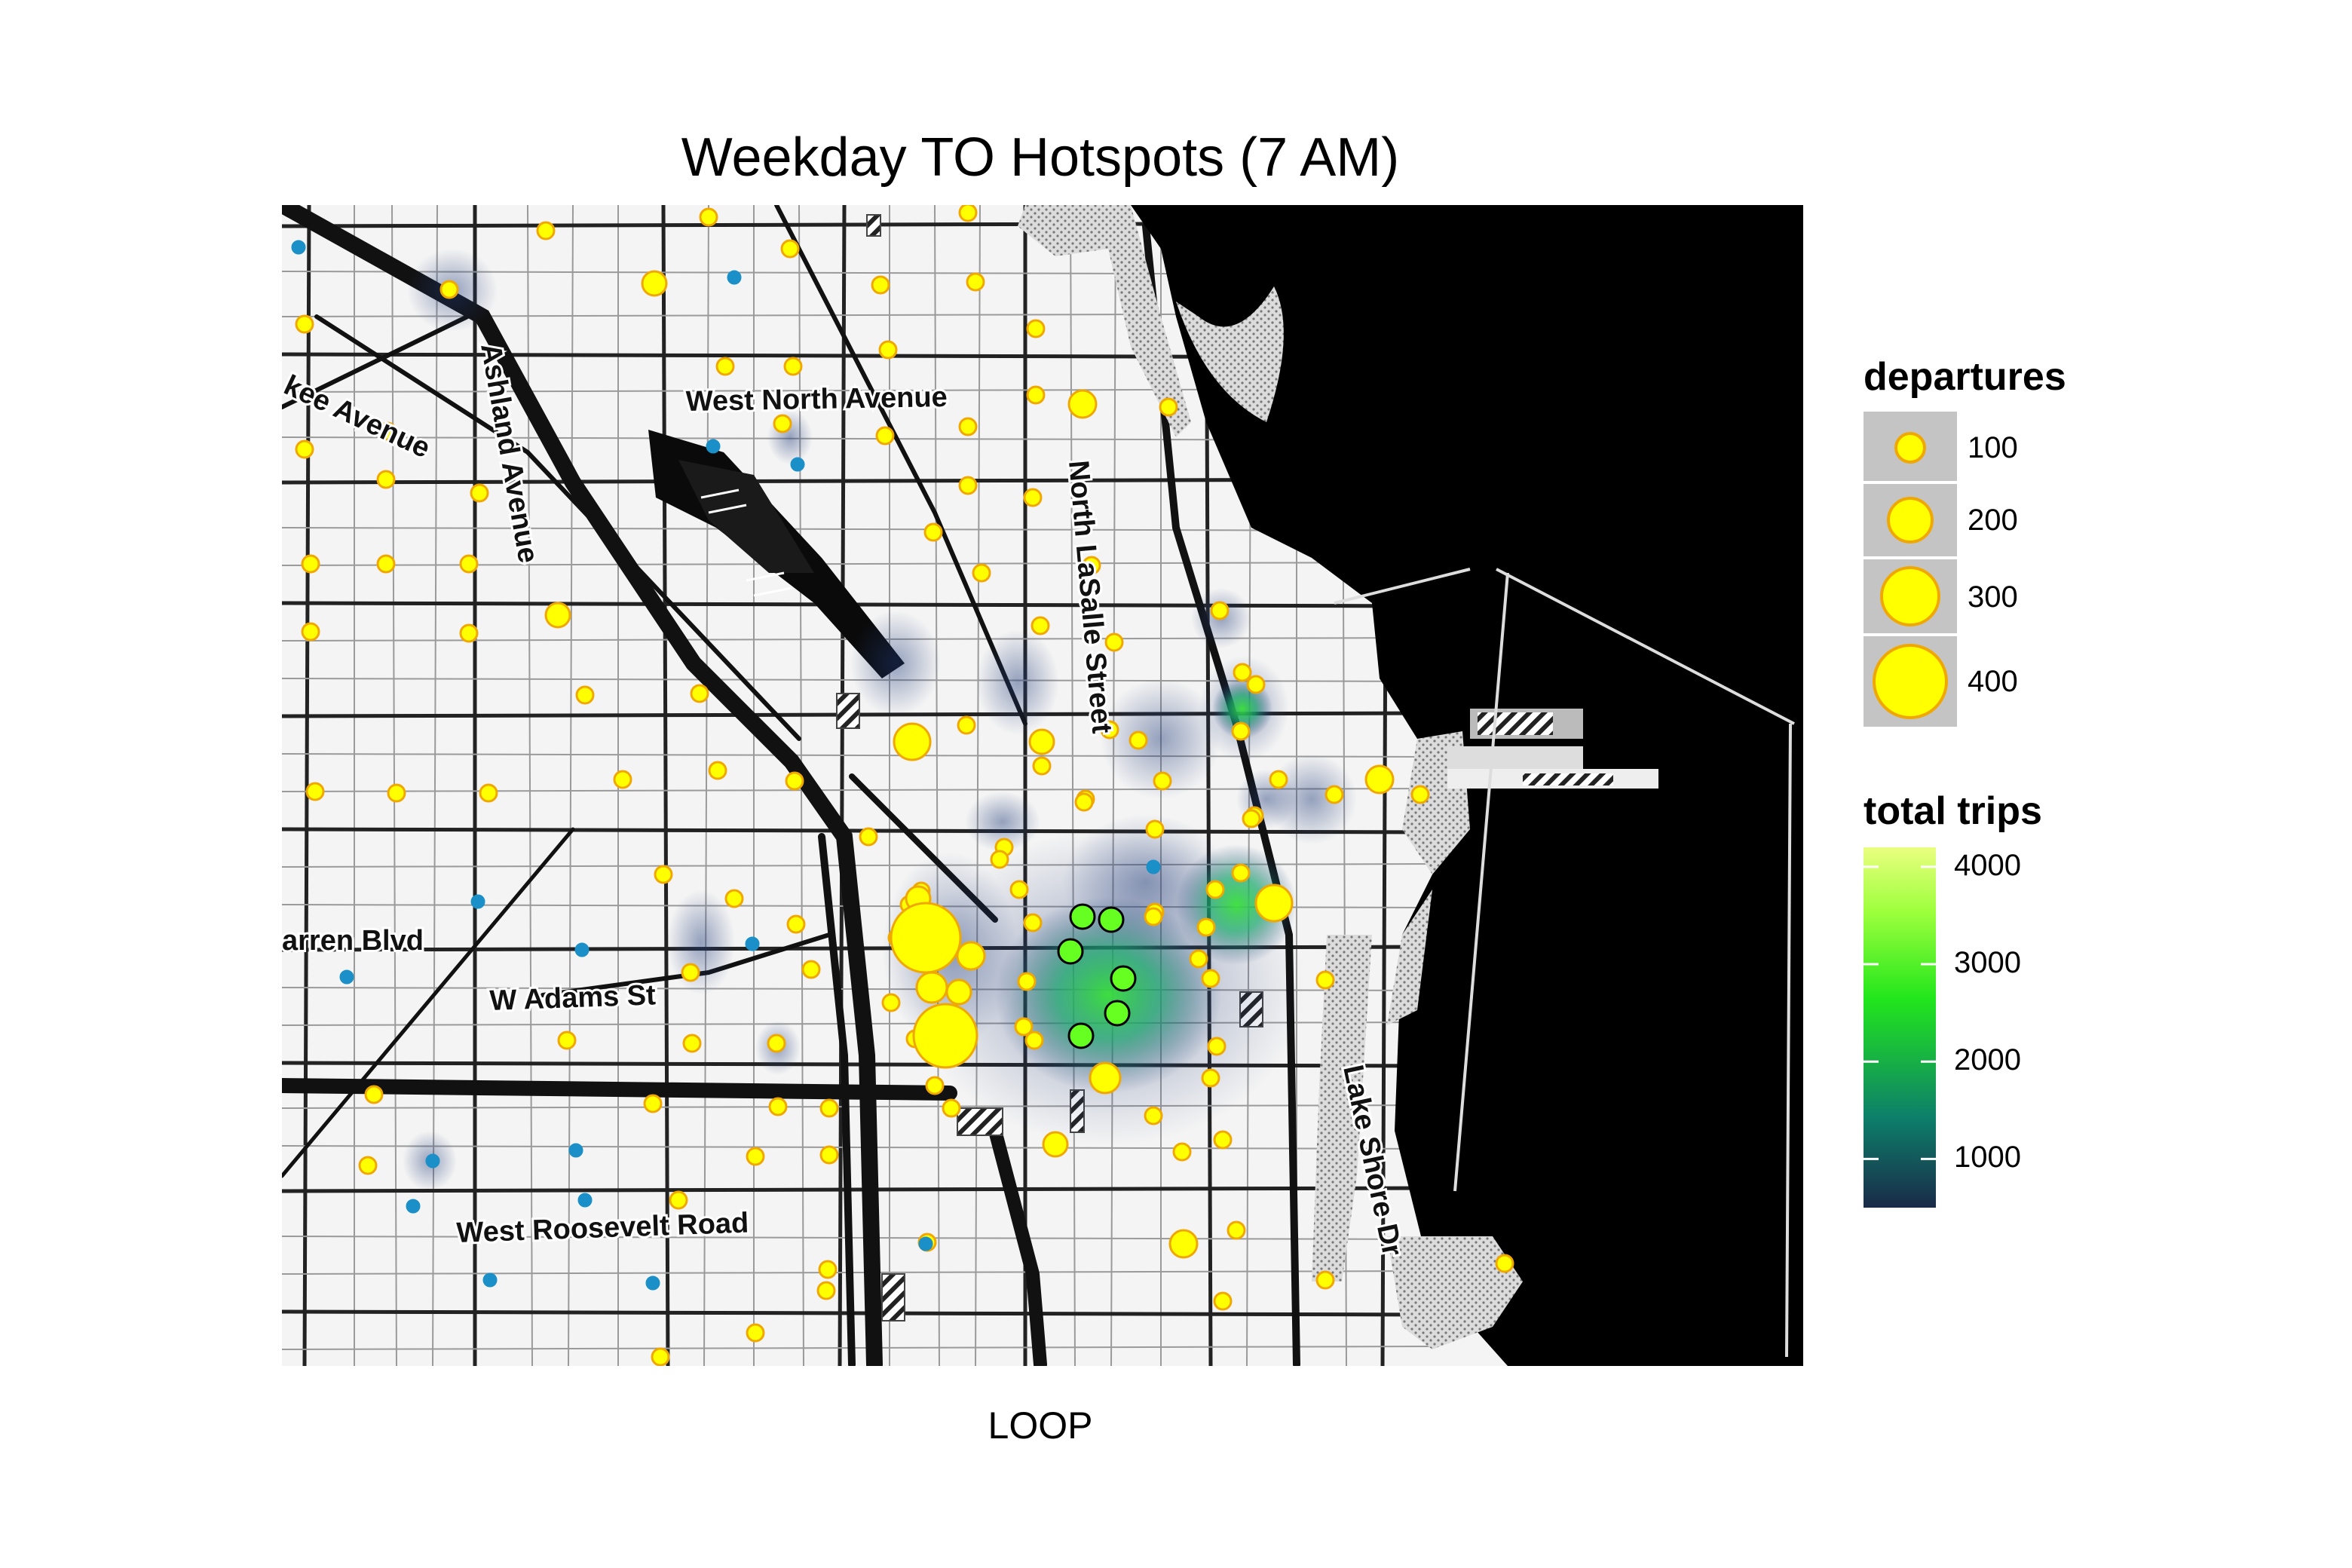  Describe the element at coordinates (1564, 963) in the screenshot. I see `breakwater` at that location.